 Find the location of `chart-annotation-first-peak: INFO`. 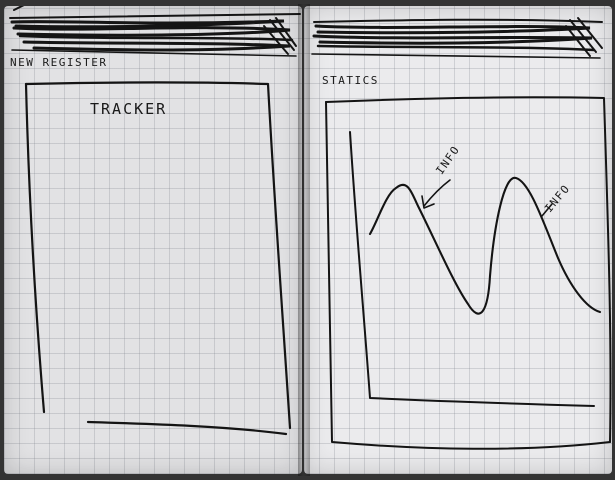

chart-annotation-first-peak: INFO is located at coordinates (448, 159).